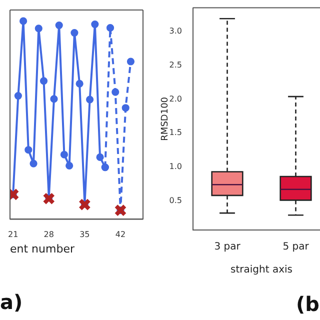 Image resolution: width=320 pixels, height=320 pixels. What do you see at coordinates (165, 118) in the screenshot?
I see `y-axis-title: RMSD100` at bounding box center [165, 118].